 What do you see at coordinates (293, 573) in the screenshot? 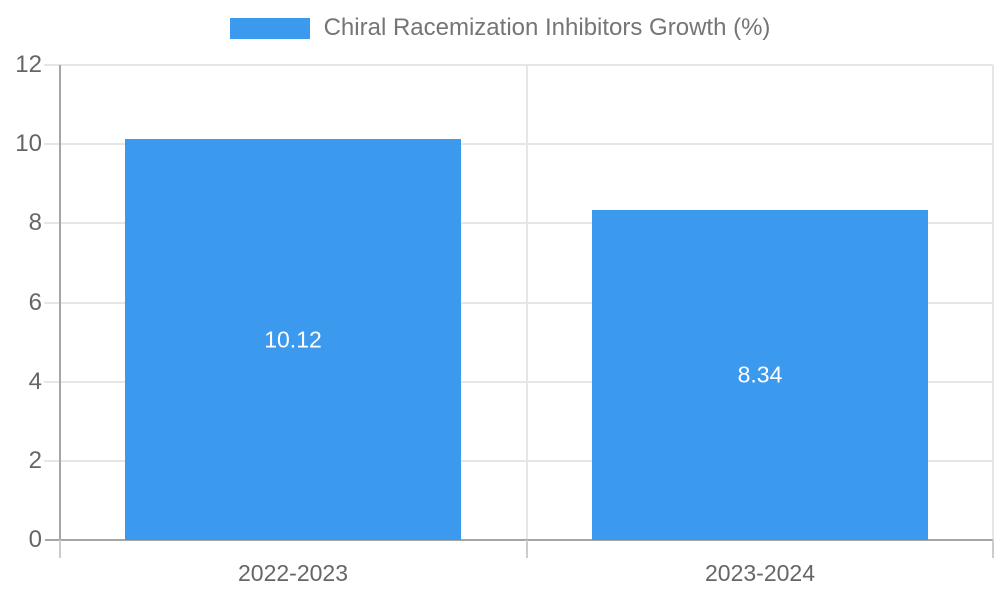
I see `x-tick-label: 2022-2023` at bounding box center [293, 573].